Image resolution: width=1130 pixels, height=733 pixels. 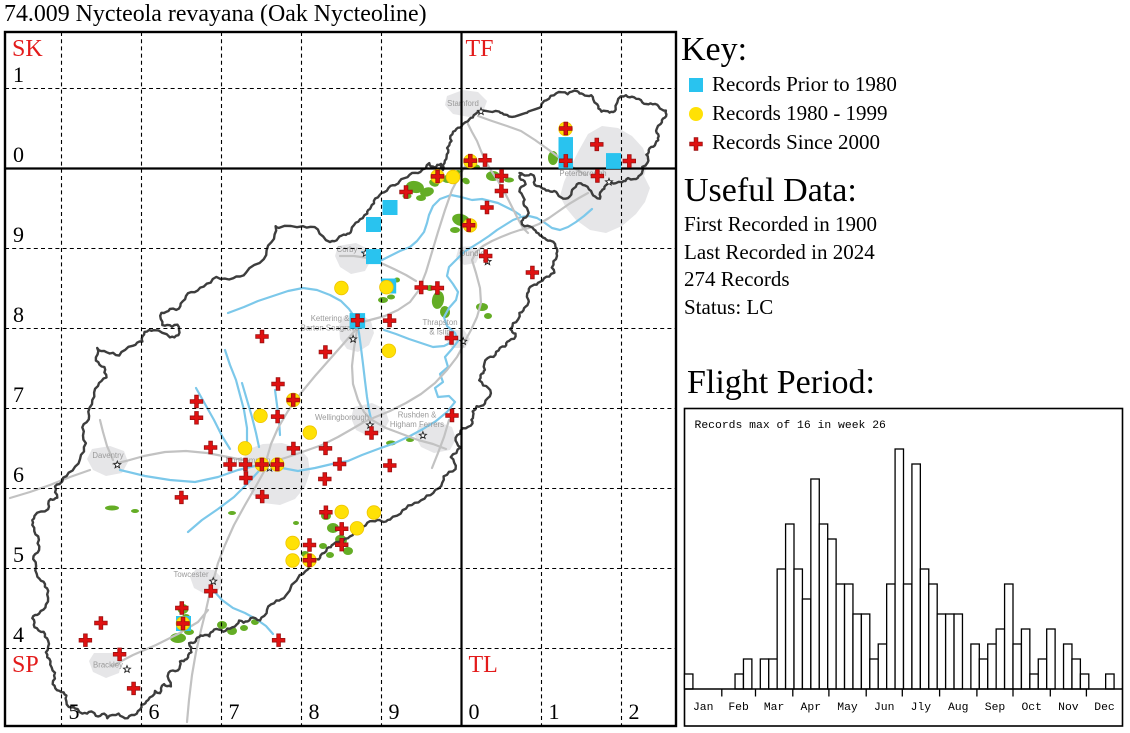 What do you see at coordinates (330, 318) in the screenshot?
I see `svg-text: Kettering &` at bounding box center [330, 318].